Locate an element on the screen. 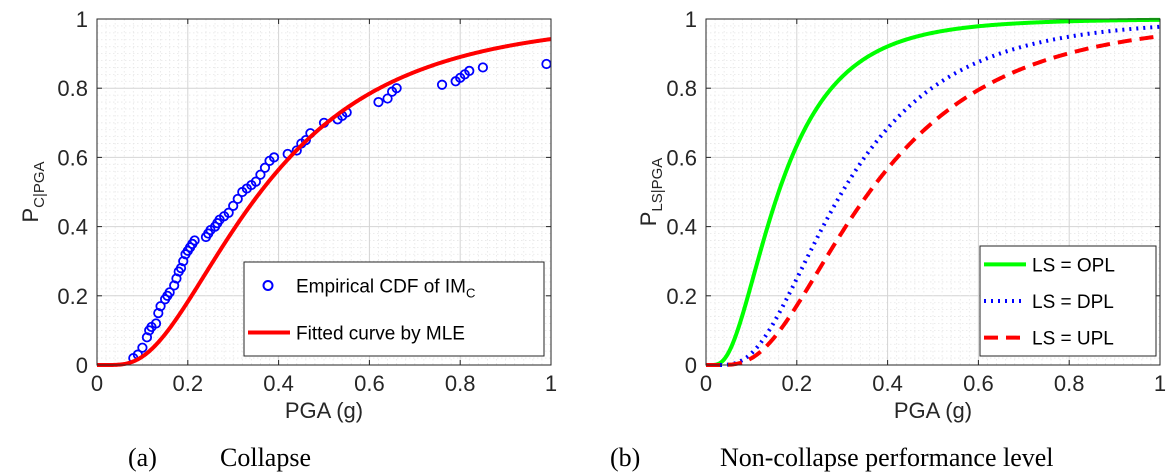 The height and width of the screenshot is (474, 1169). caption-letter: (a) is located at coordinates (142, 457).